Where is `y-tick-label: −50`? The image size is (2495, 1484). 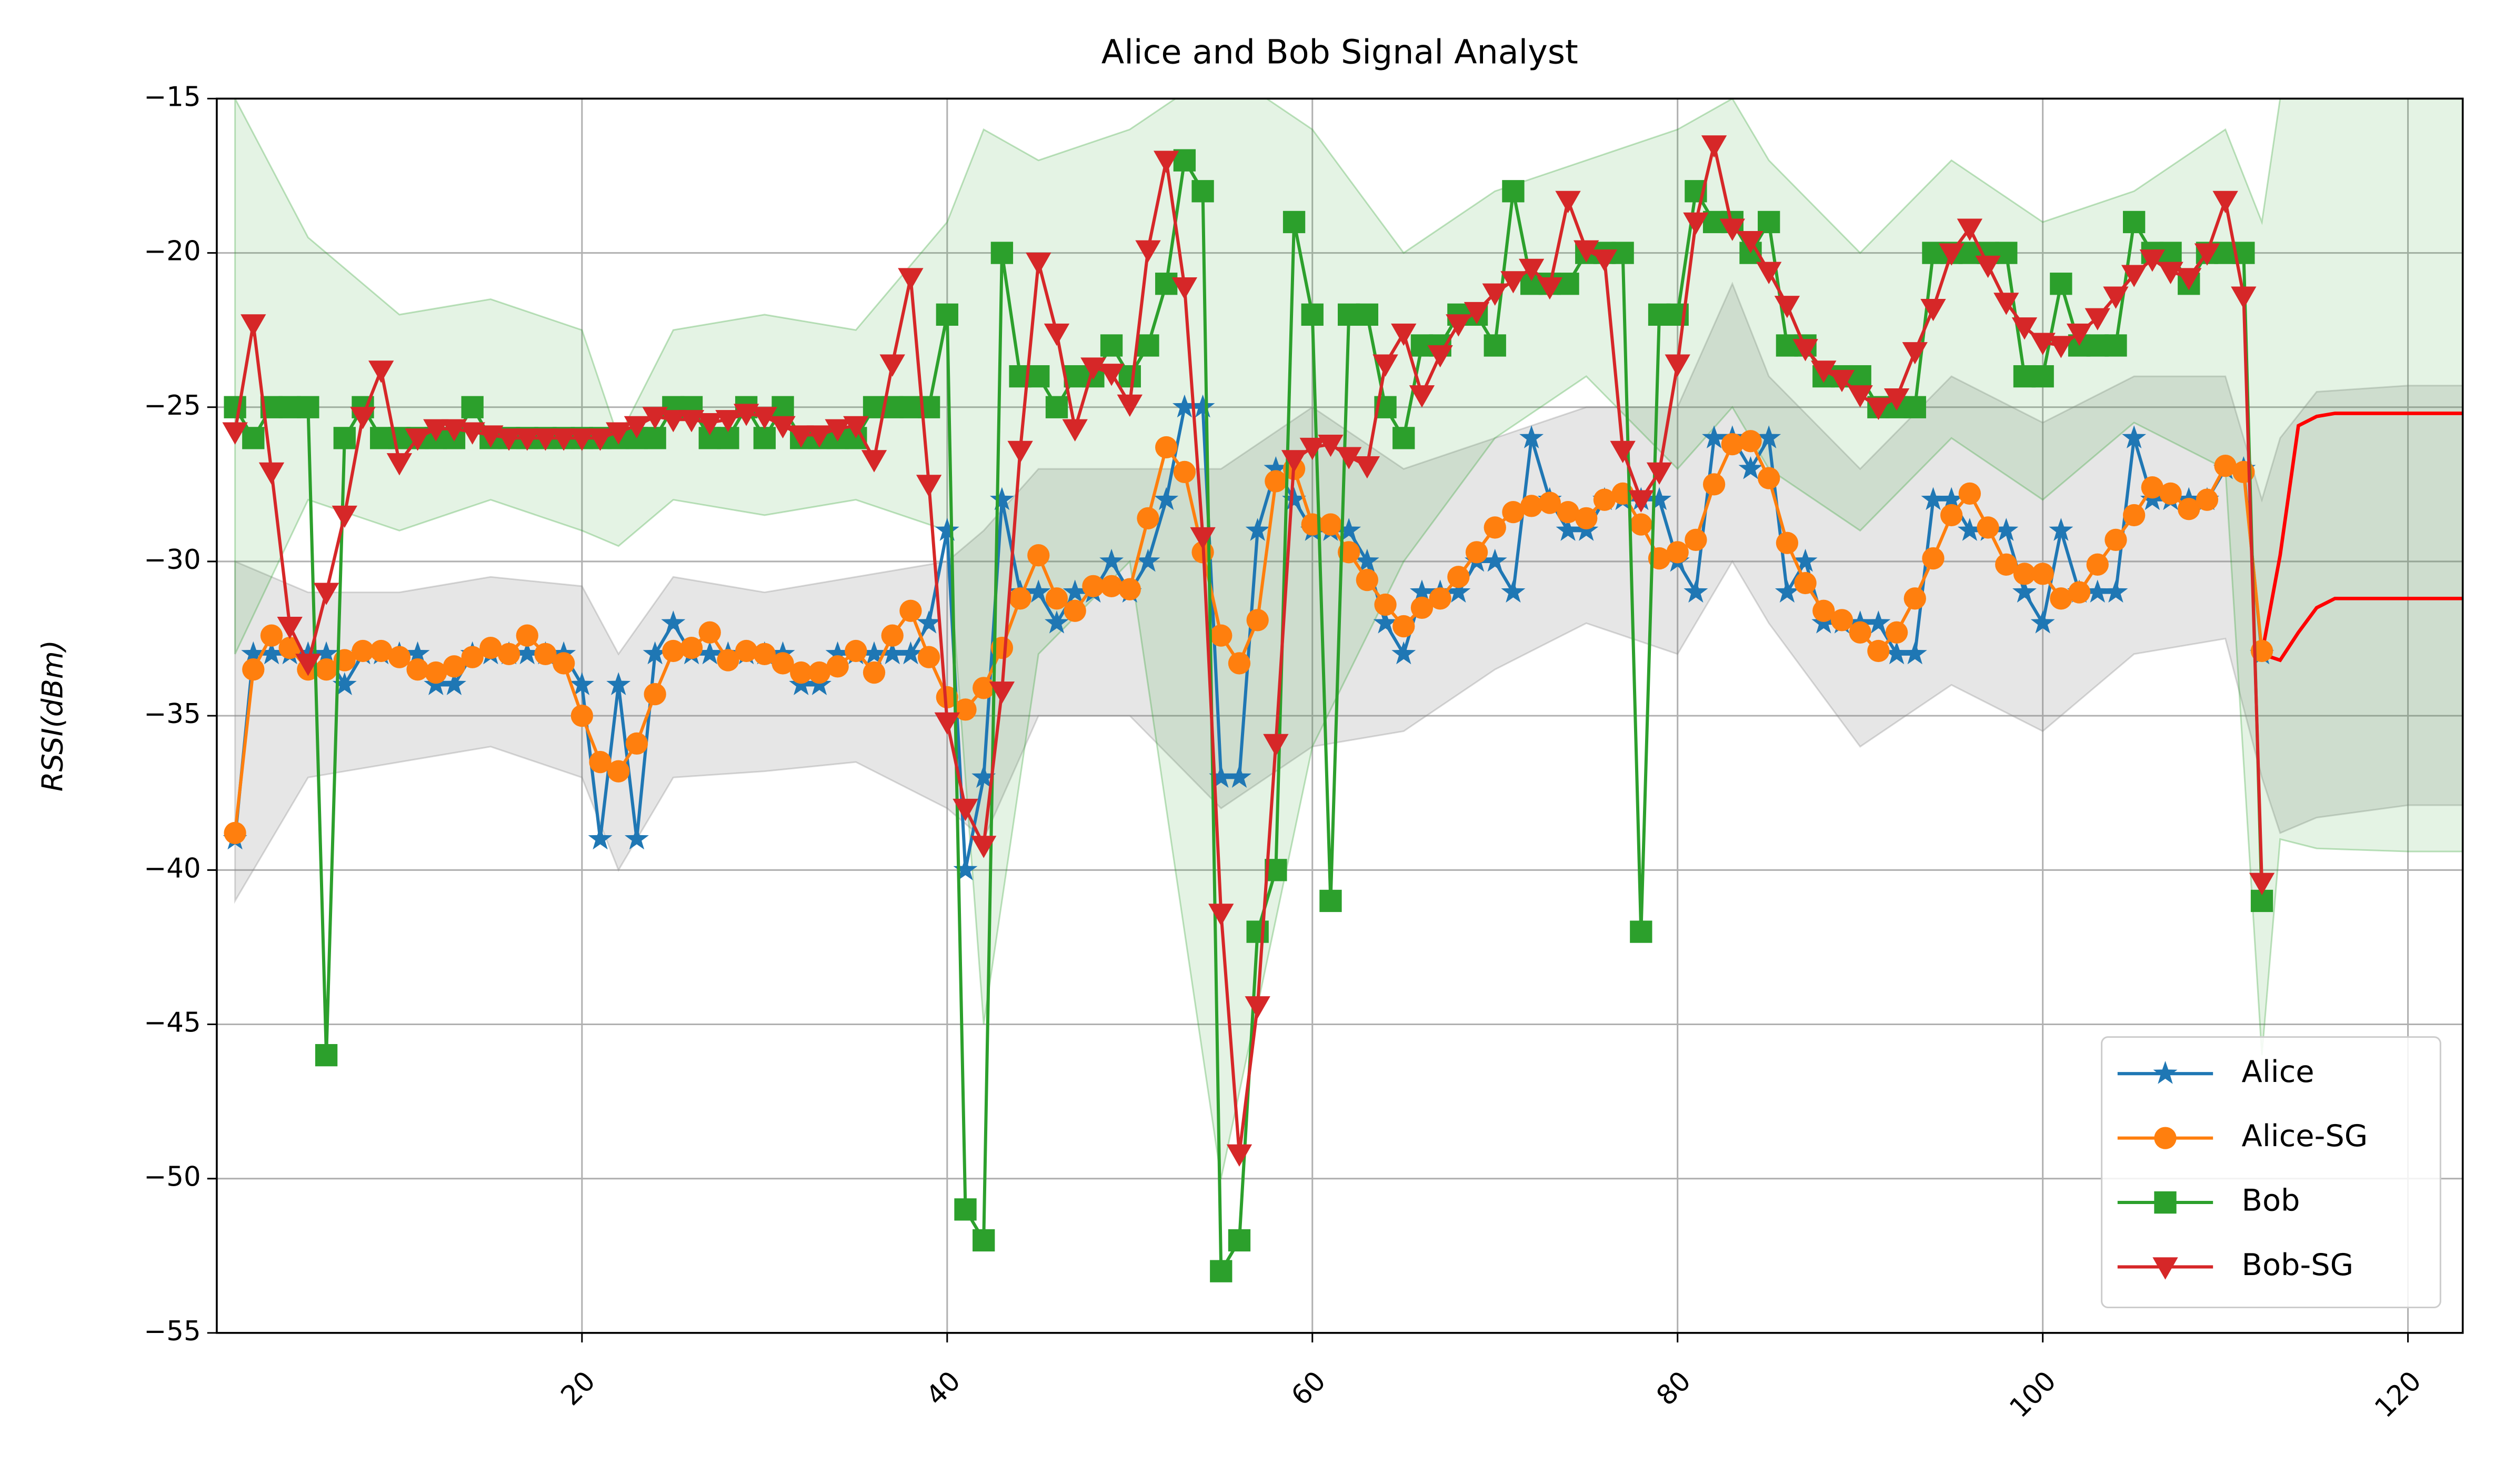 y-tick-label: −50 is located at coordinates (172, 1177).